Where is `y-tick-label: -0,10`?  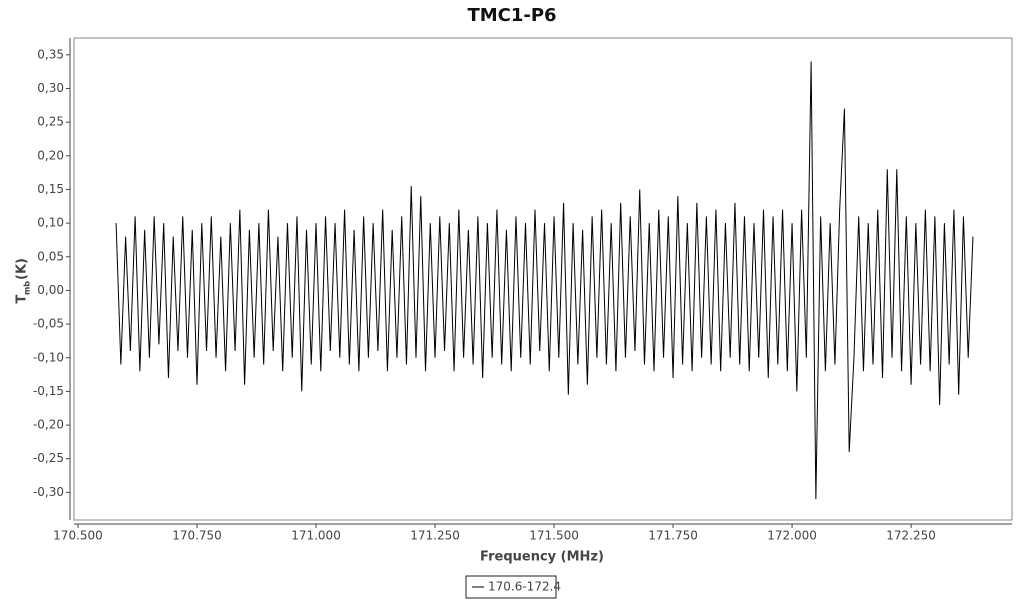
y-tick-label: -0,10 is located at coordinates (48, 357).